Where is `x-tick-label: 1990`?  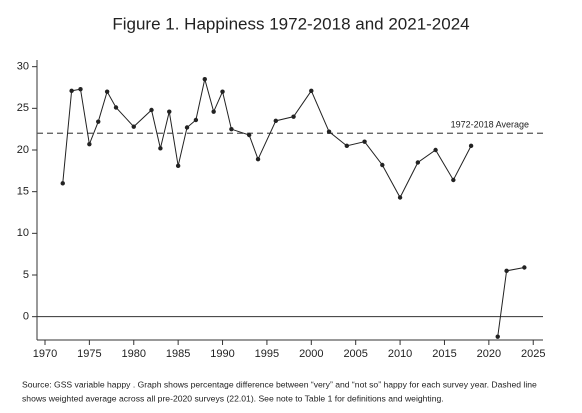
x-tick-label: 1990 is located at coordinates (222, 354).